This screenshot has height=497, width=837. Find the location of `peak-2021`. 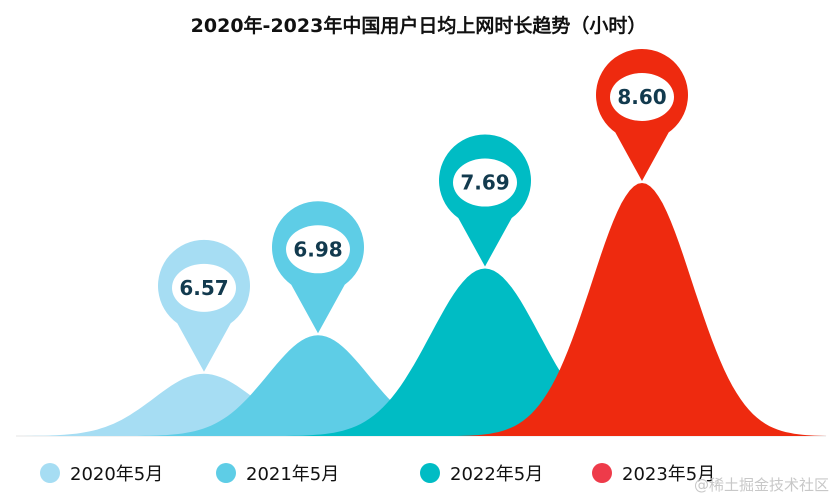

peak-2021 is located at coordinates (318, 385).